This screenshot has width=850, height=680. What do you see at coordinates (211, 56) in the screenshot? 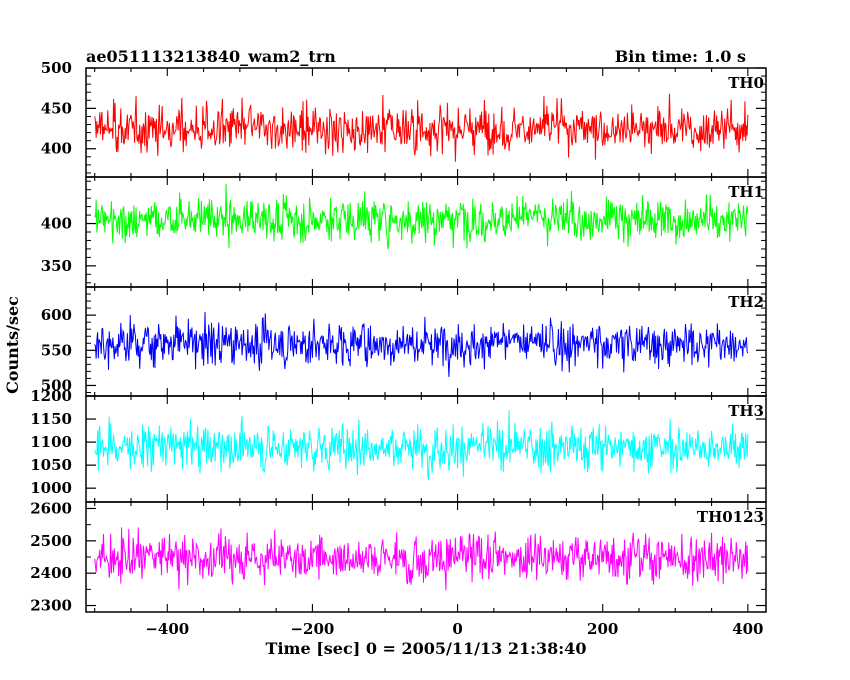
I see `plot-title: ae051113213840_wam2_trn` at bounding box center [211, 56].